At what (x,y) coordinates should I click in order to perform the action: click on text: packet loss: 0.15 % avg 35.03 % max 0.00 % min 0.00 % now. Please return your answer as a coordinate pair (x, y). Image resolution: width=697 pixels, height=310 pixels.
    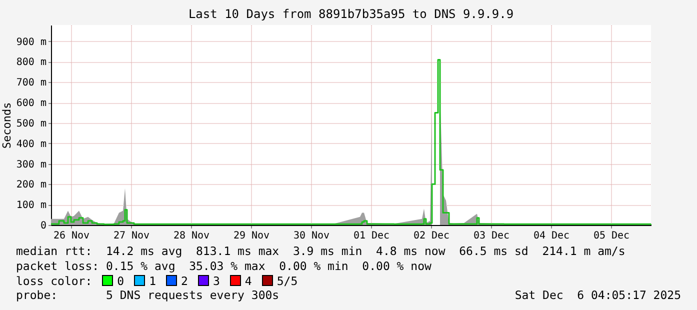
    Looking at the image, I should click on (224, 265).